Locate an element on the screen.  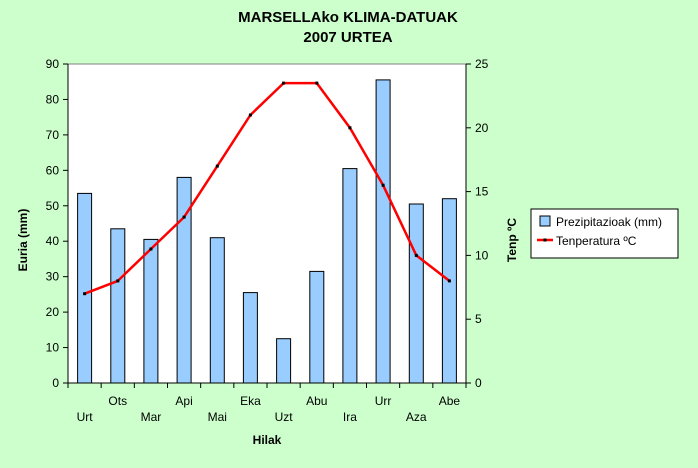
temperature-point-ots is located at coordinates (118, 281).